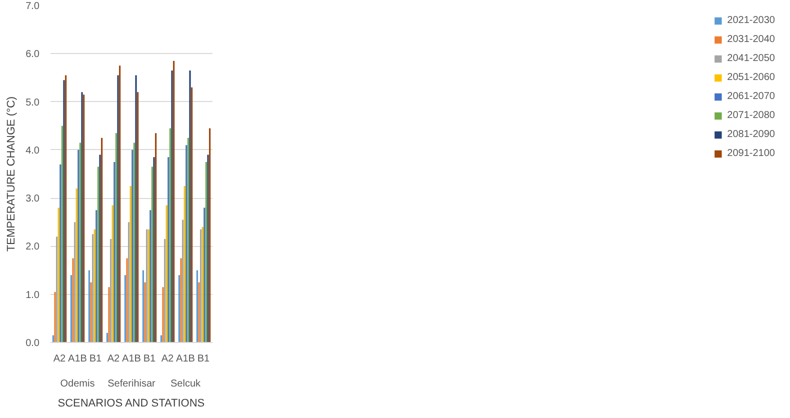 This screenshot has height=418, width=790. What do you see at coordinates (77, 384) in the screenshot?
I see `text: Odemis` at bounding box center [77, 384].